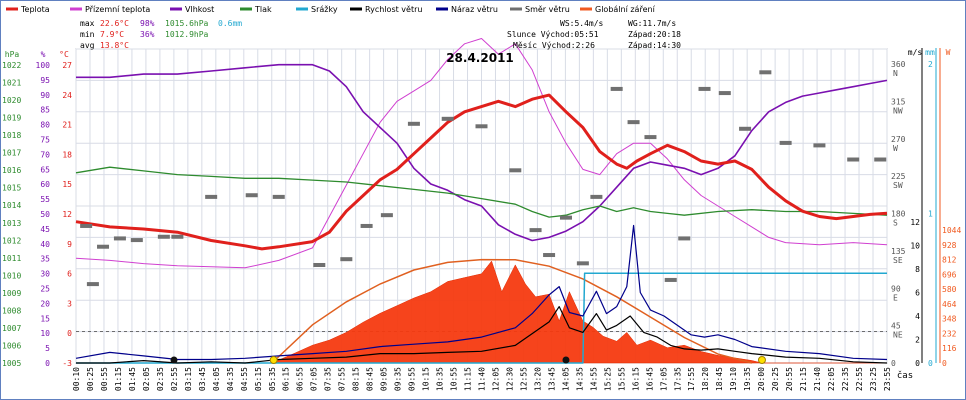 The width and height of the screenshot is (966, 400). What do you see at coordinates (949, 260) in the screenshot?
I see `axis-w-tick: 812` at bounding box center [949, 260].